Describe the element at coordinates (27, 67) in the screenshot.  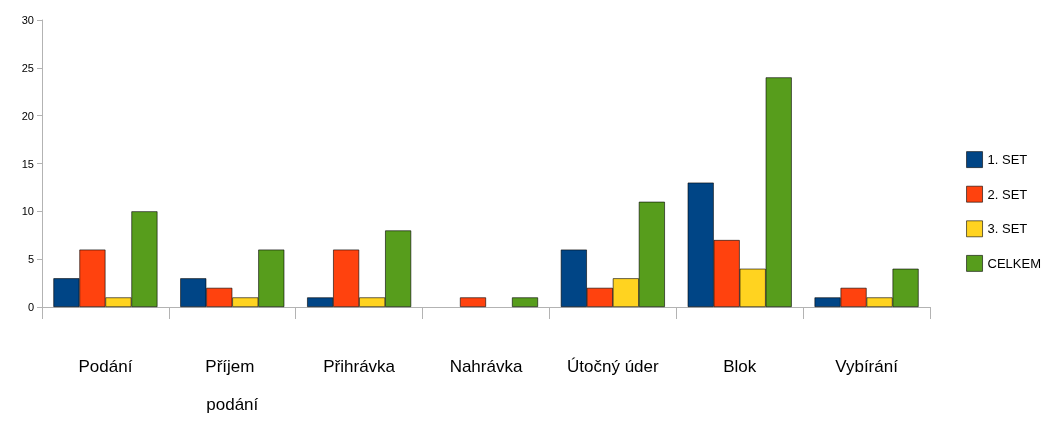
I see `y-tick-label: 25` at that location.